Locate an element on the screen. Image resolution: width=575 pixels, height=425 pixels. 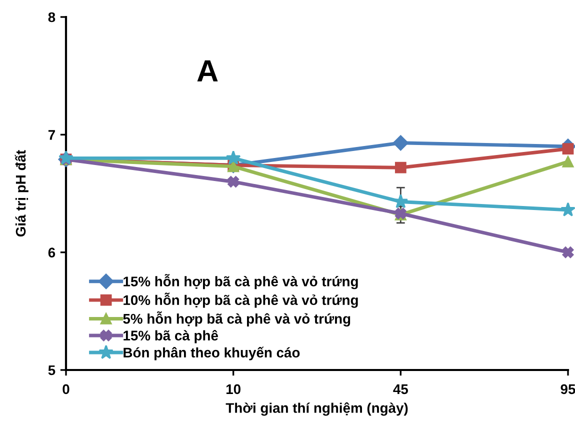
legend-label: 10% hỗn hợp bã cà phê và vỏ trứng is located at coordinates (241, 300).